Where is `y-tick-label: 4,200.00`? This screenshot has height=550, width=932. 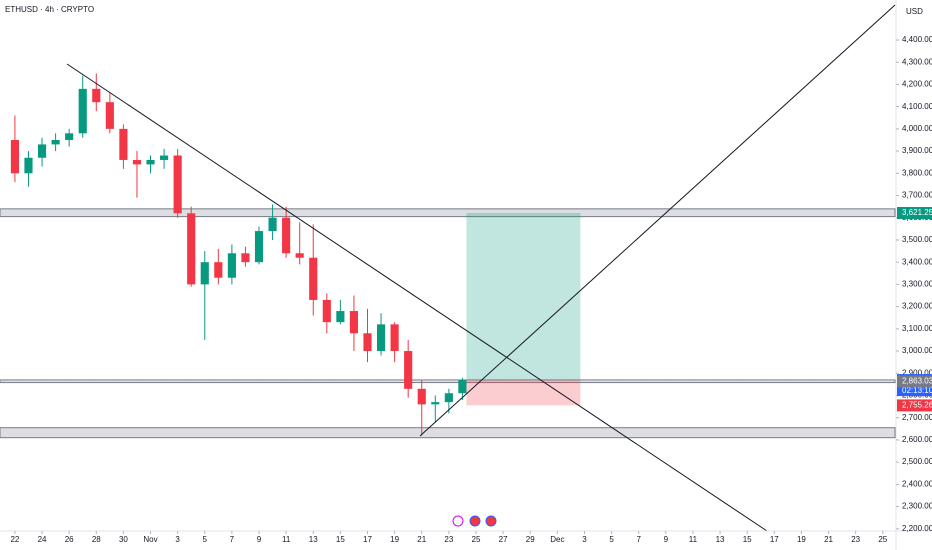
y-tick-label: 4,200.00 is located at coordinates (917, 84).